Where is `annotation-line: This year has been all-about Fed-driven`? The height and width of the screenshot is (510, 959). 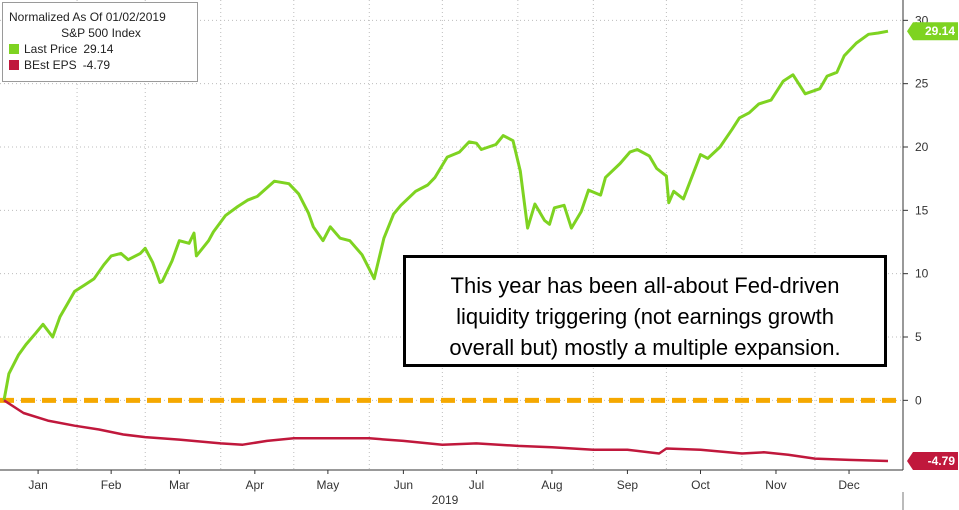 annotation-line: This year has been all-about Fed-driven is located at coordinates (645, 285).